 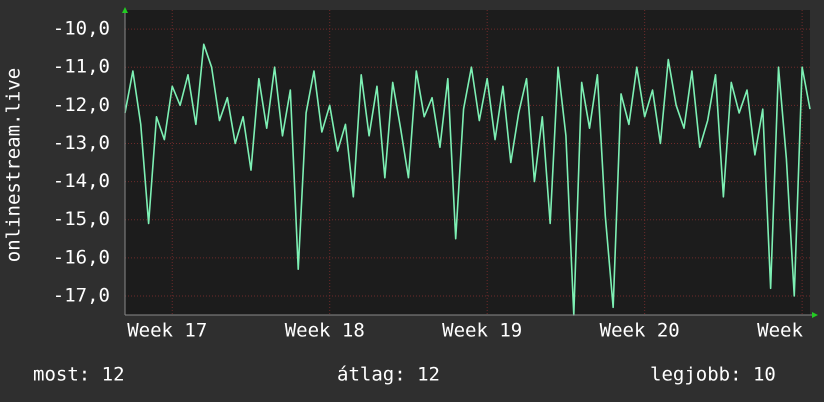 I want to click on x-tick-label: Week 20, so click(x=640, y=331).